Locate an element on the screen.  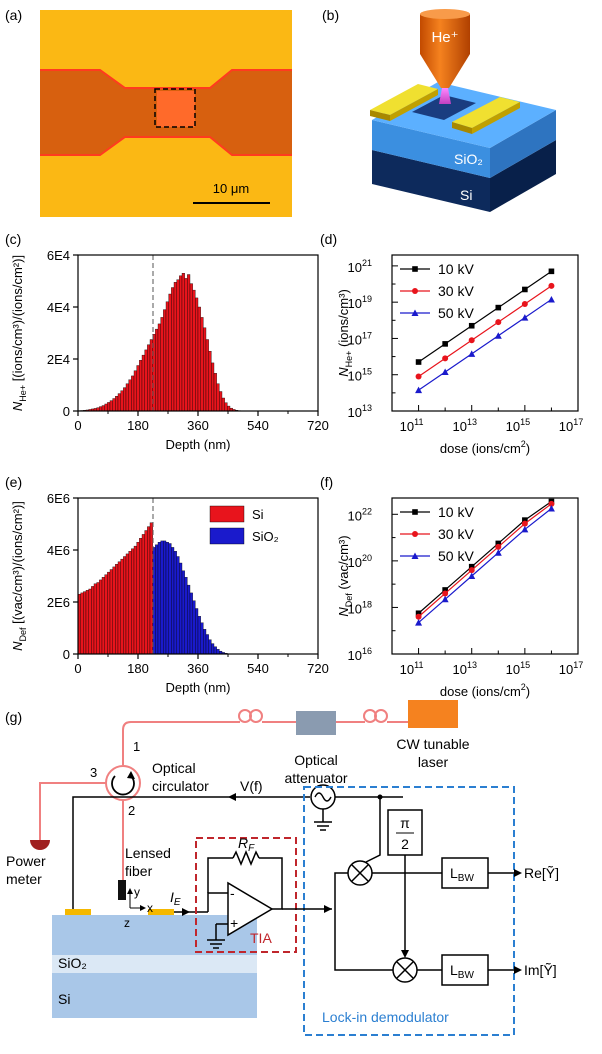
y-tick-label: 1016 is located at coordinates (360, 654).